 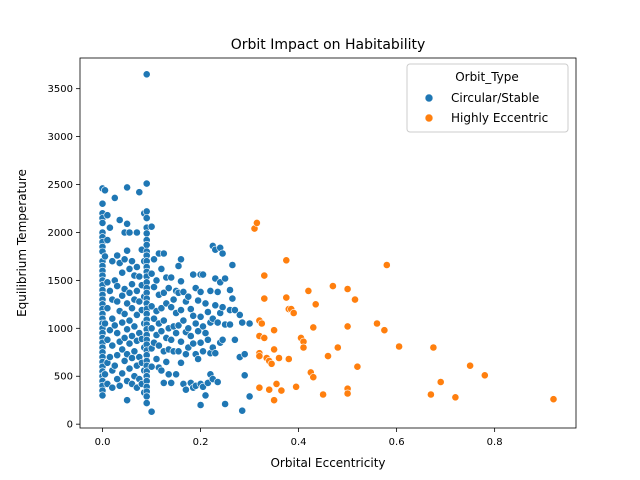 I want to click on legend-box, so click(x=487, y=98).